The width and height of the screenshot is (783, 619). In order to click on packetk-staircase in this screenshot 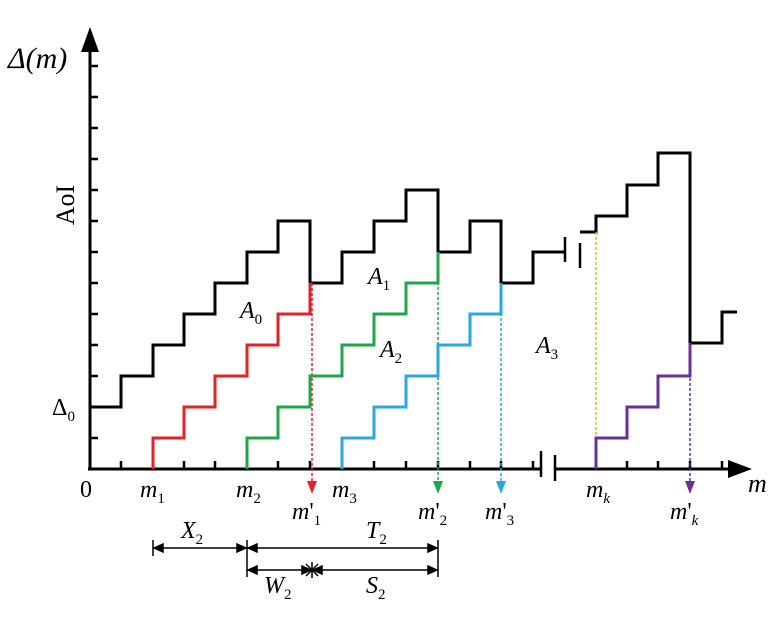, I will do `click(643, 406)`.